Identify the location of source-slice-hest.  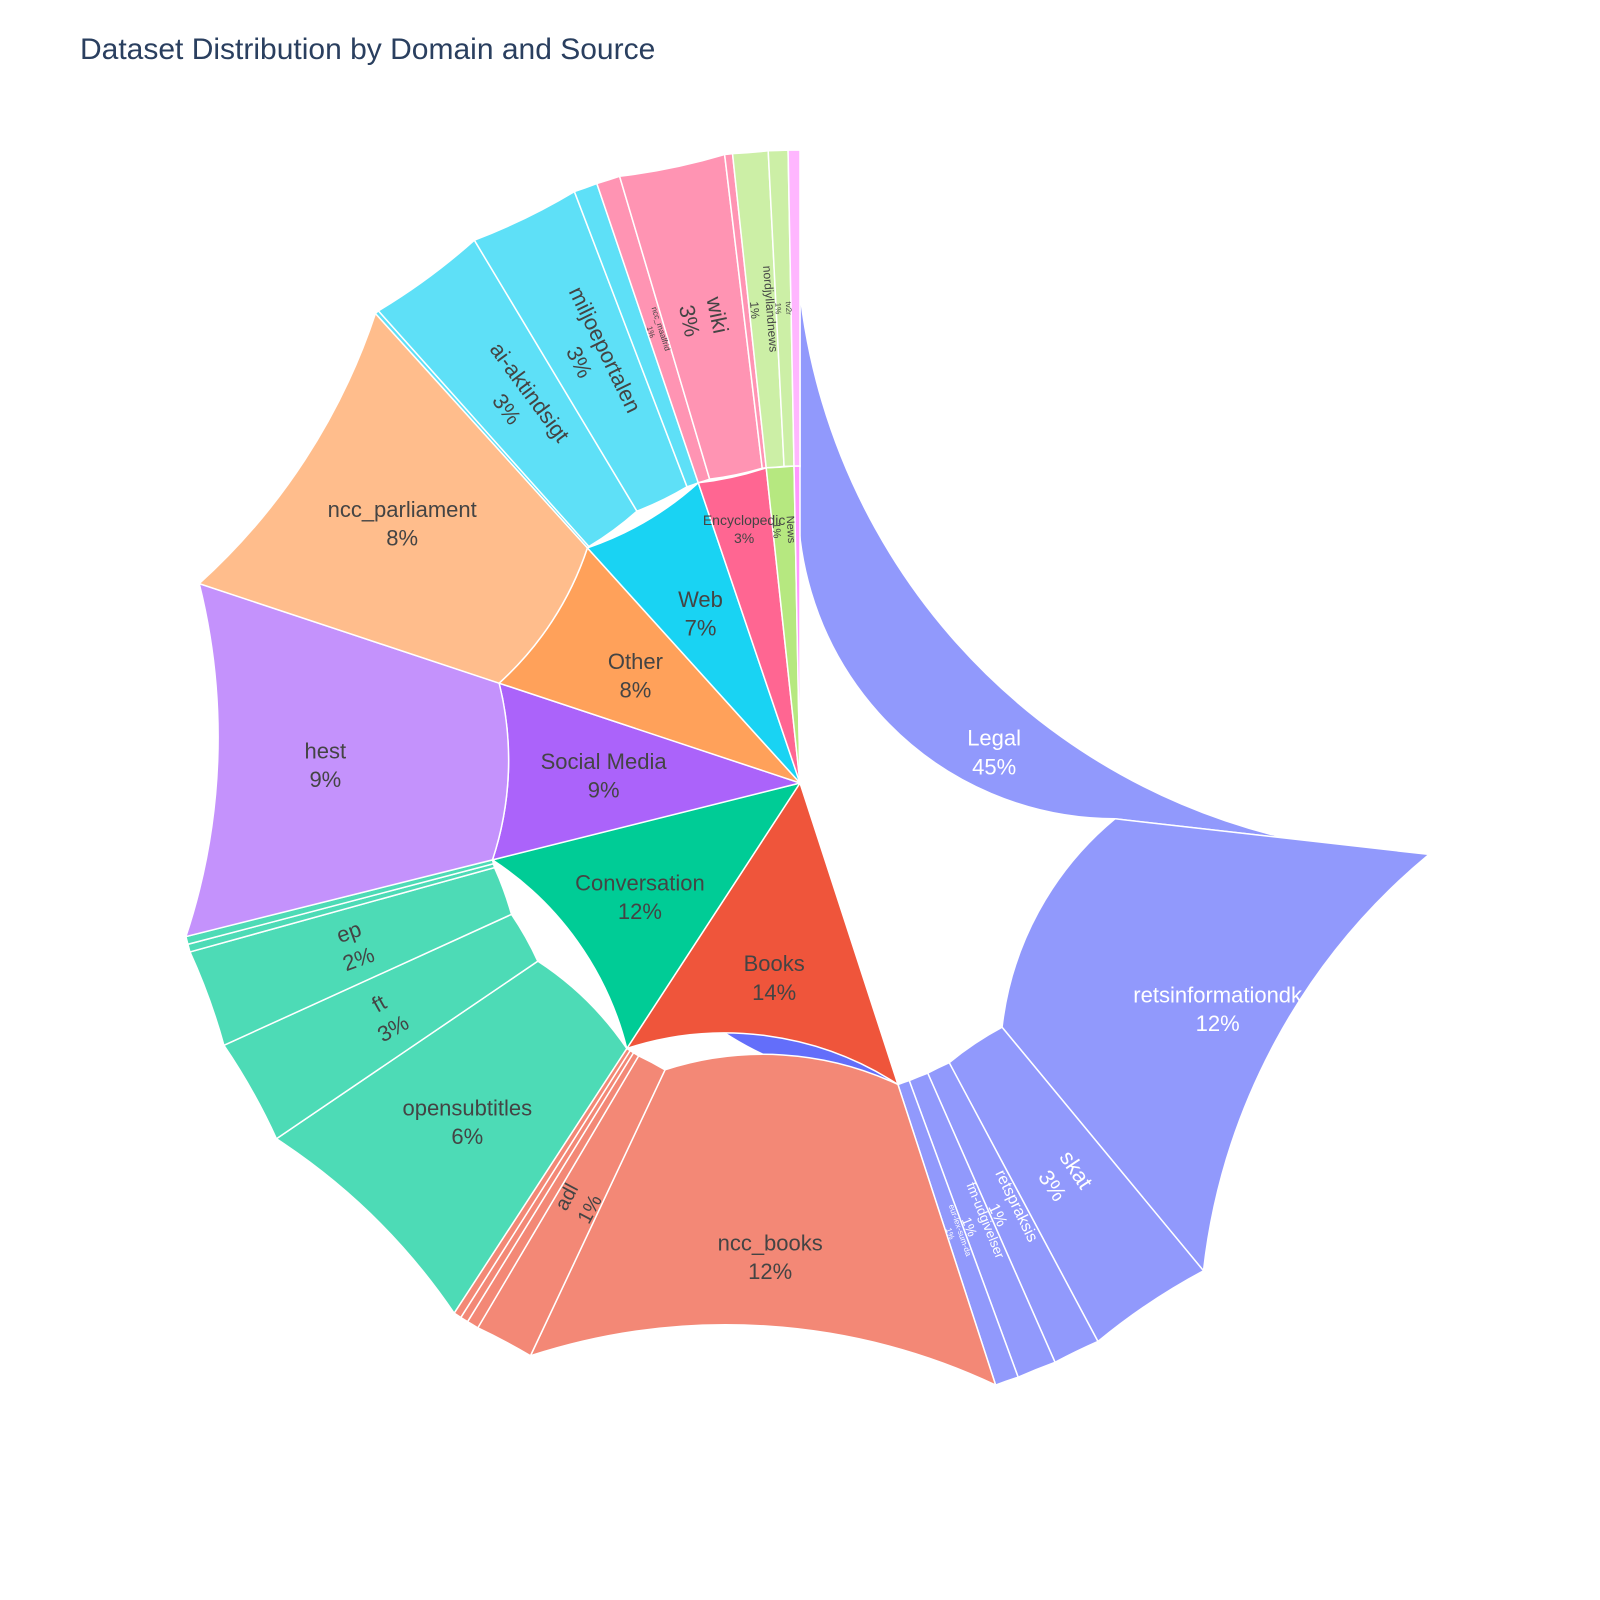
(347, 760).